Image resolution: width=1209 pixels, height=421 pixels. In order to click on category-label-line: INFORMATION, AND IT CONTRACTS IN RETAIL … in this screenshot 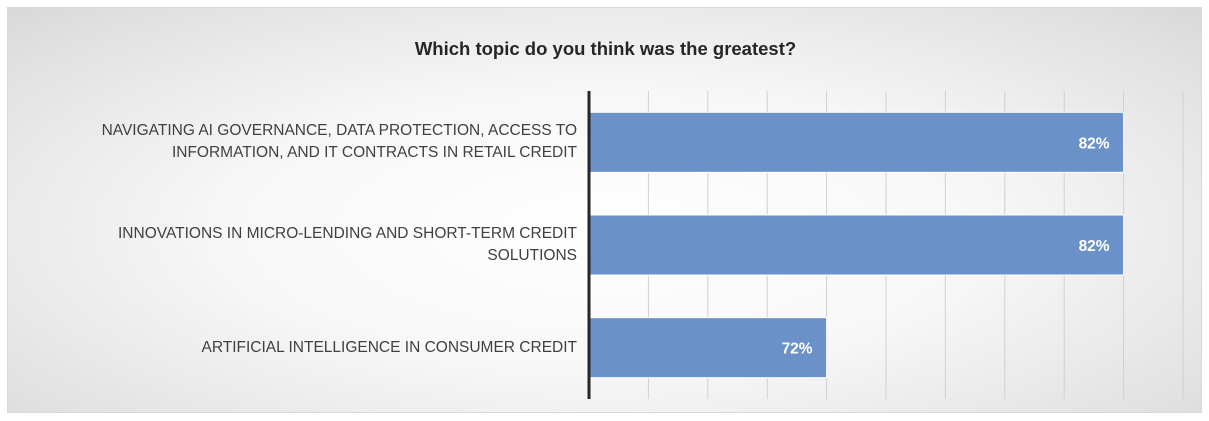, I will do `click(374, 153)`.